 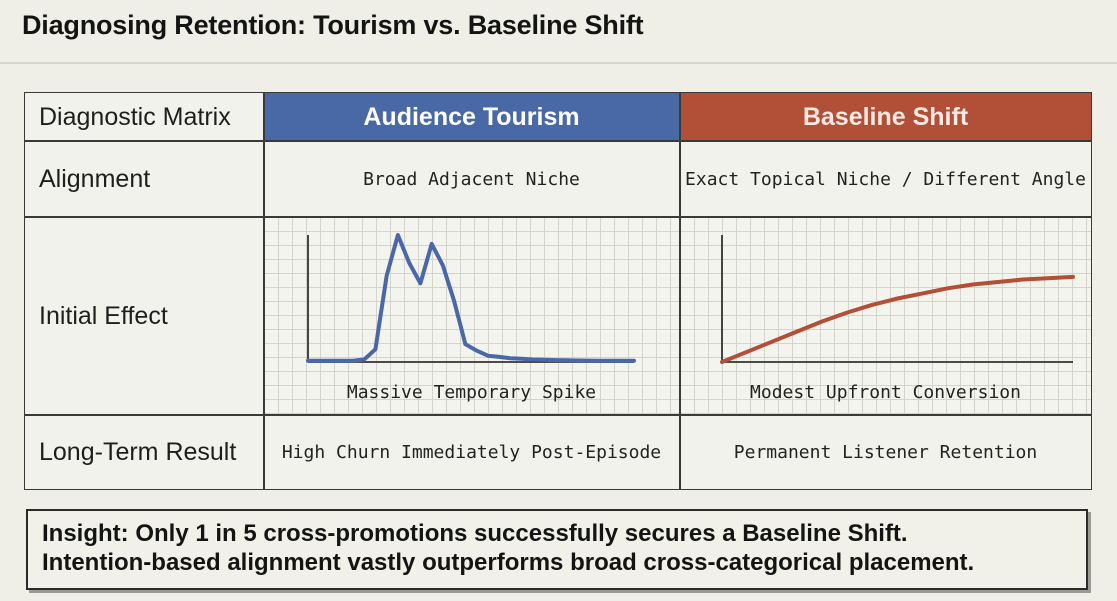 I want to click on alignment-tourism-text: Broad Adjacent Niche, so click(x=471, y=179).